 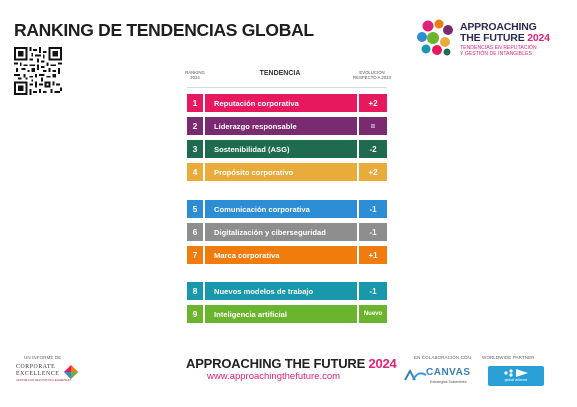 What do you see at coordinates (282, 255) in the screenshot?
I see `trend-label: Marca corporativa` at bounding box center [282, 255].